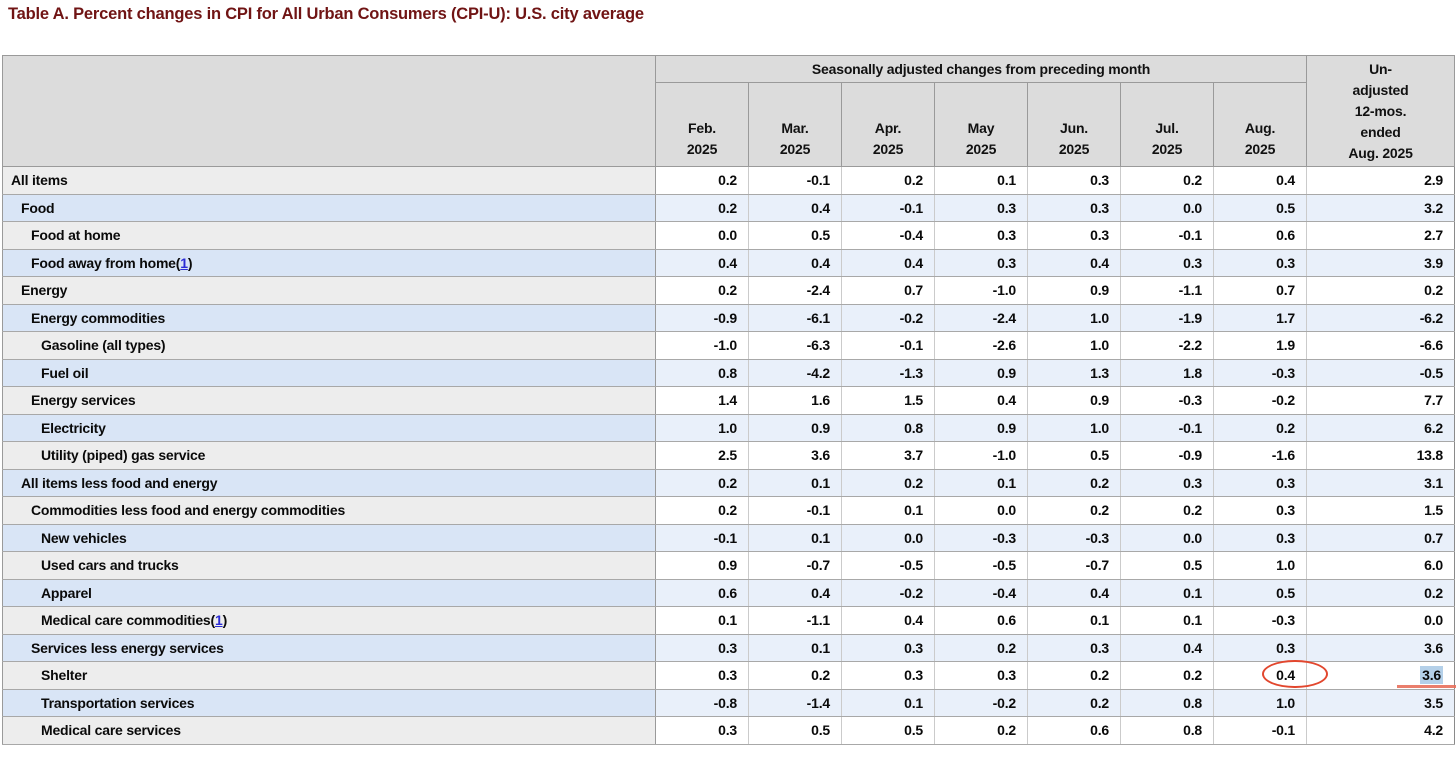  What do you see at coordinates (888, 592) in the screenshot?
I see `value-cell: -0.2` at bounding box center [888, 592].